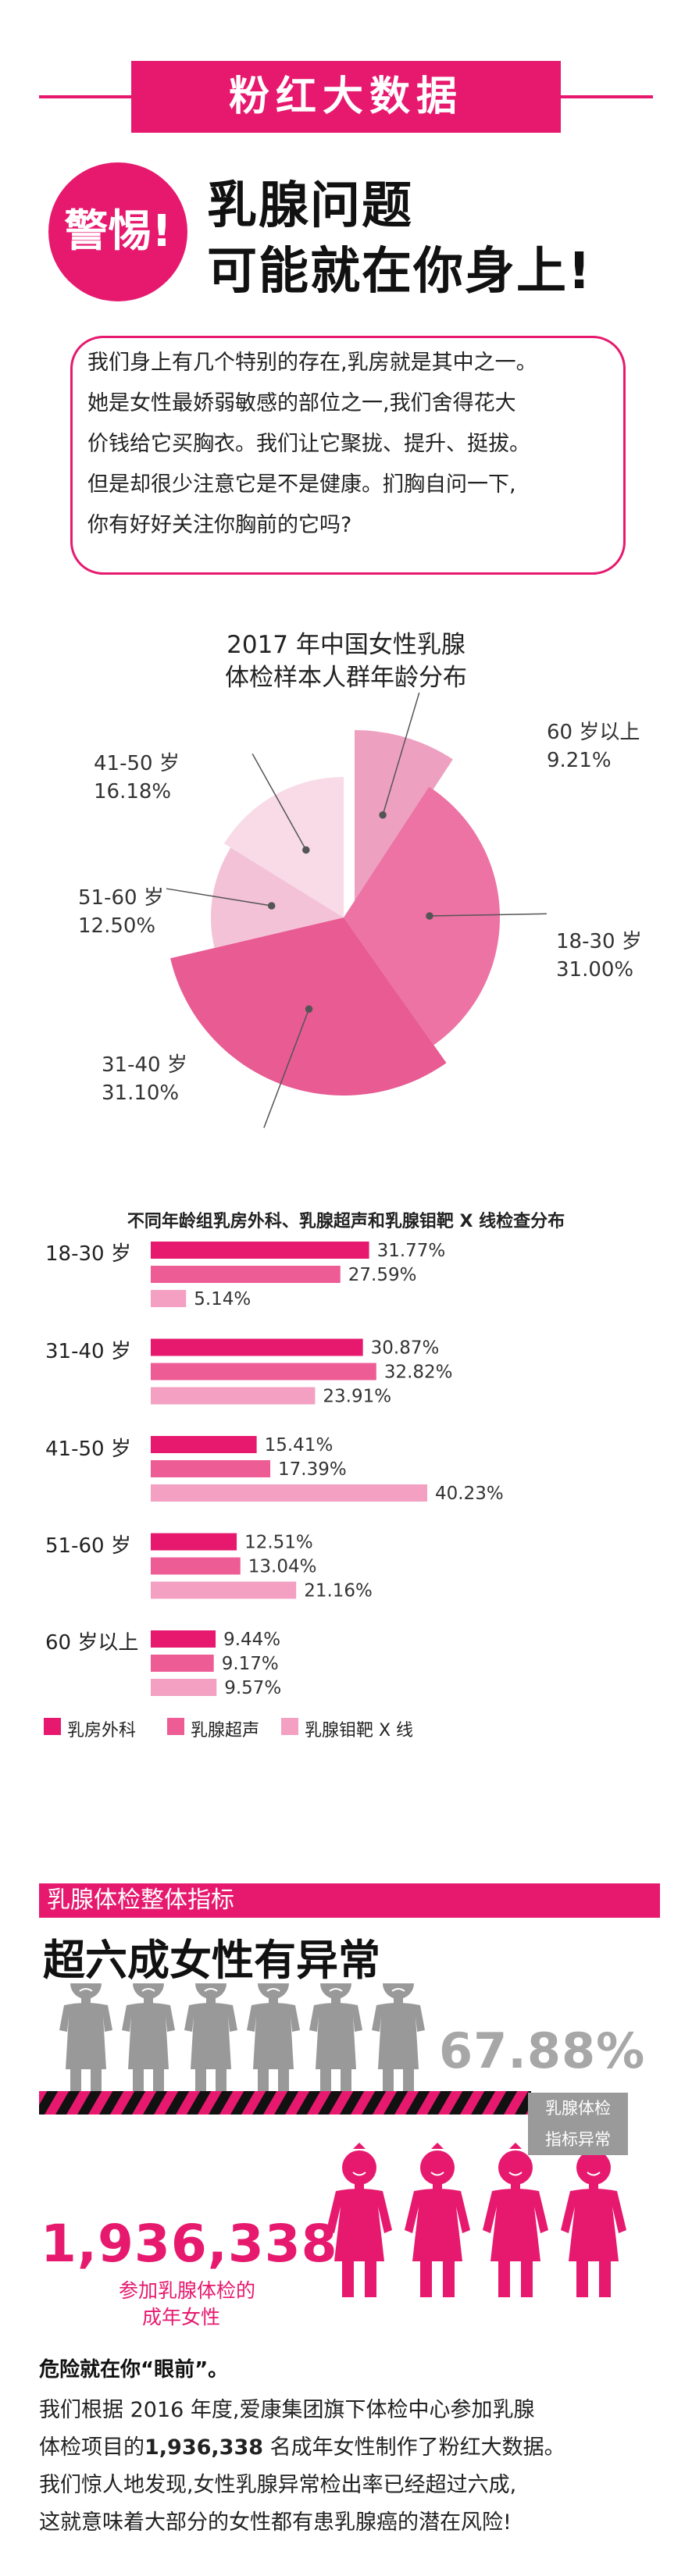  I want to click on section-subhead: 超六成女性有异常, so click(211, 1960).